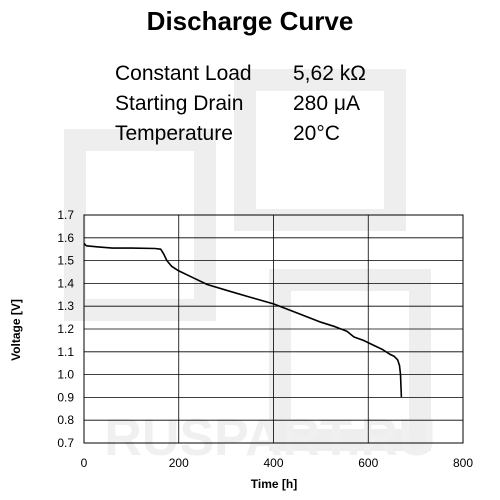  Describe the element at coordinates (16, 330) in the screenshot. I see `y-axis-label: Voltage [V]` at that location.